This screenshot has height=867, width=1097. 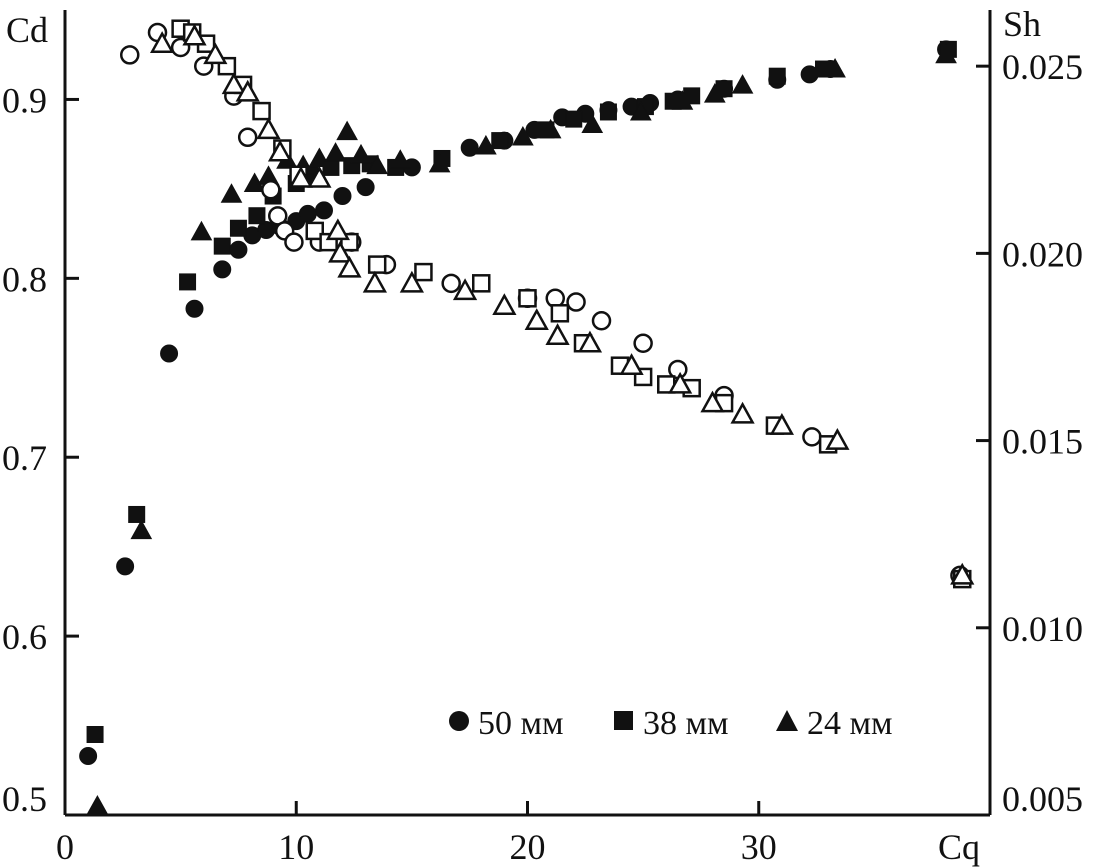 I want to click on y-right-tick-label: 0.020, so click(x=1042, y=254).